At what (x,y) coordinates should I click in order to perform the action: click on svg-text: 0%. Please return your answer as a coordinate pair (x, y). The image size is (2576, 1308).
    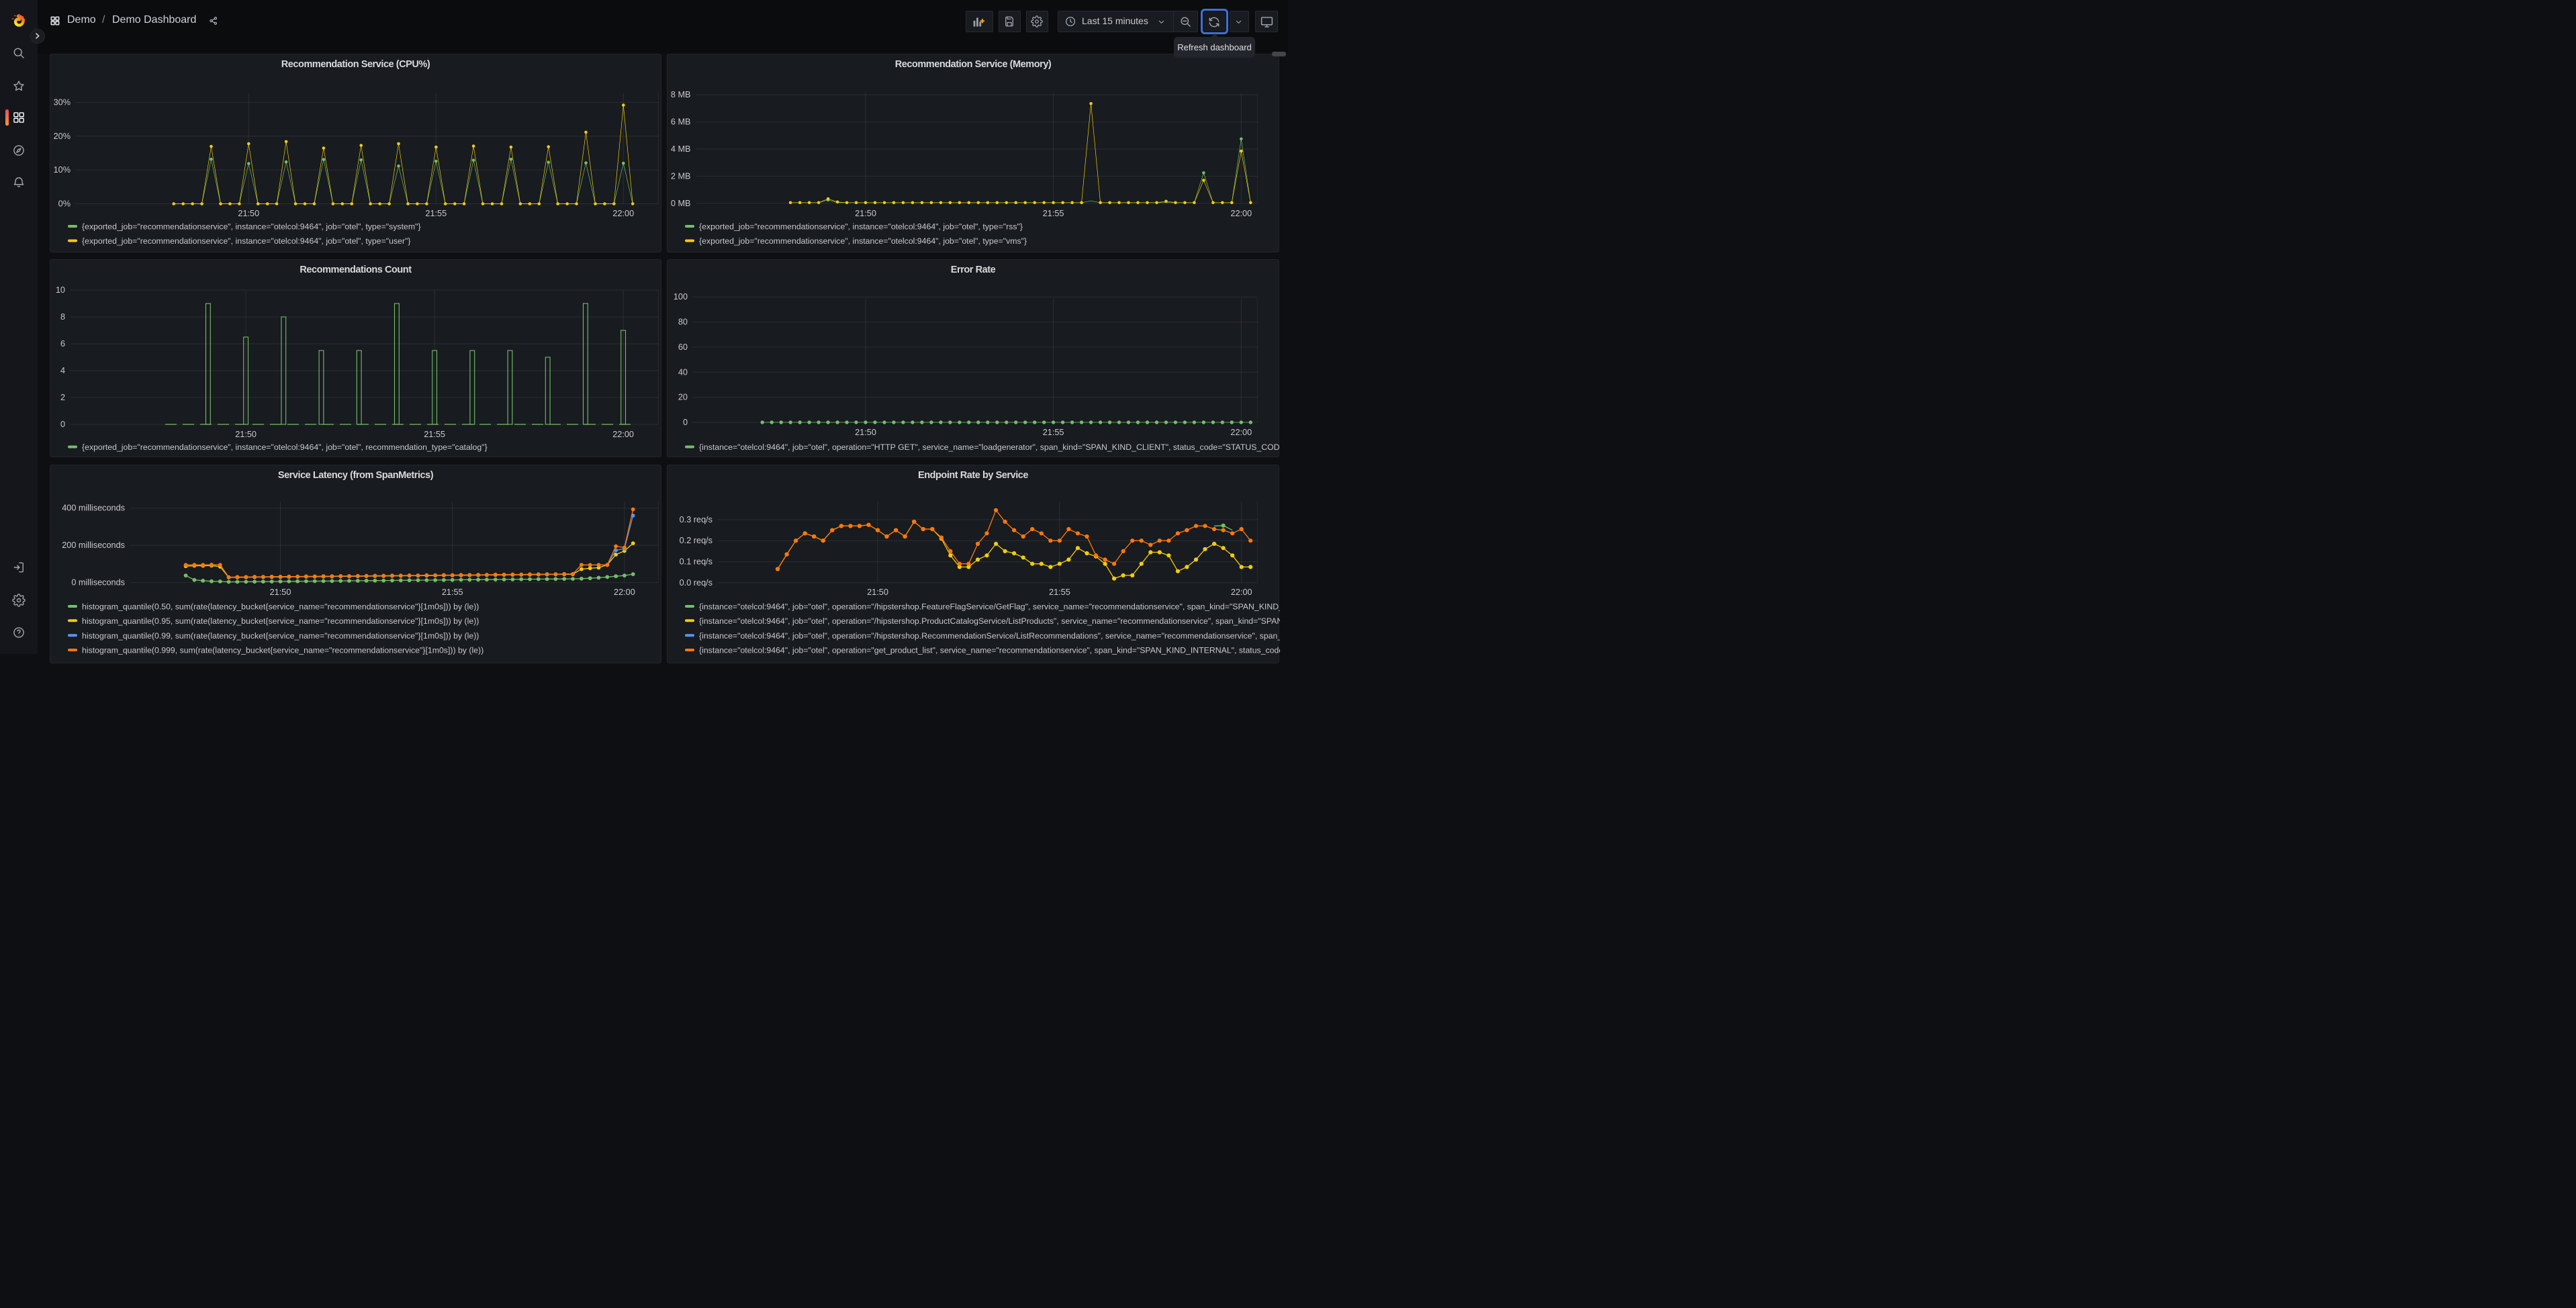
    Looking at the image, I should click on (64, 204).